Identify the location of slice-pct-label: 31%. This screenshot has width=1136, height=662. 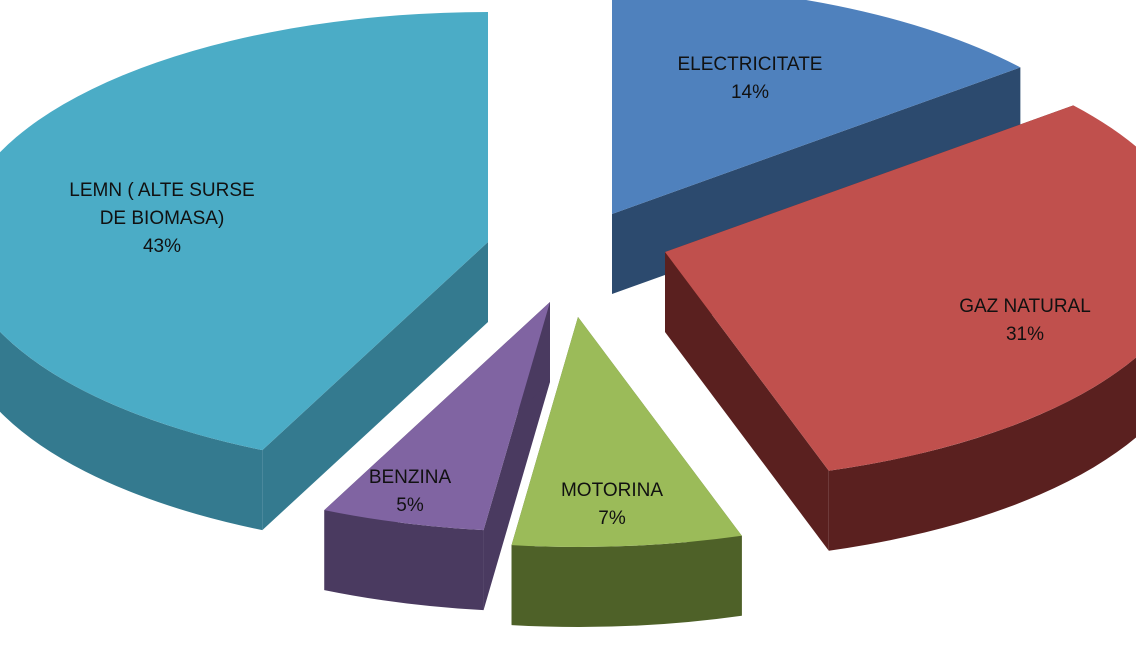
(1025, 334).